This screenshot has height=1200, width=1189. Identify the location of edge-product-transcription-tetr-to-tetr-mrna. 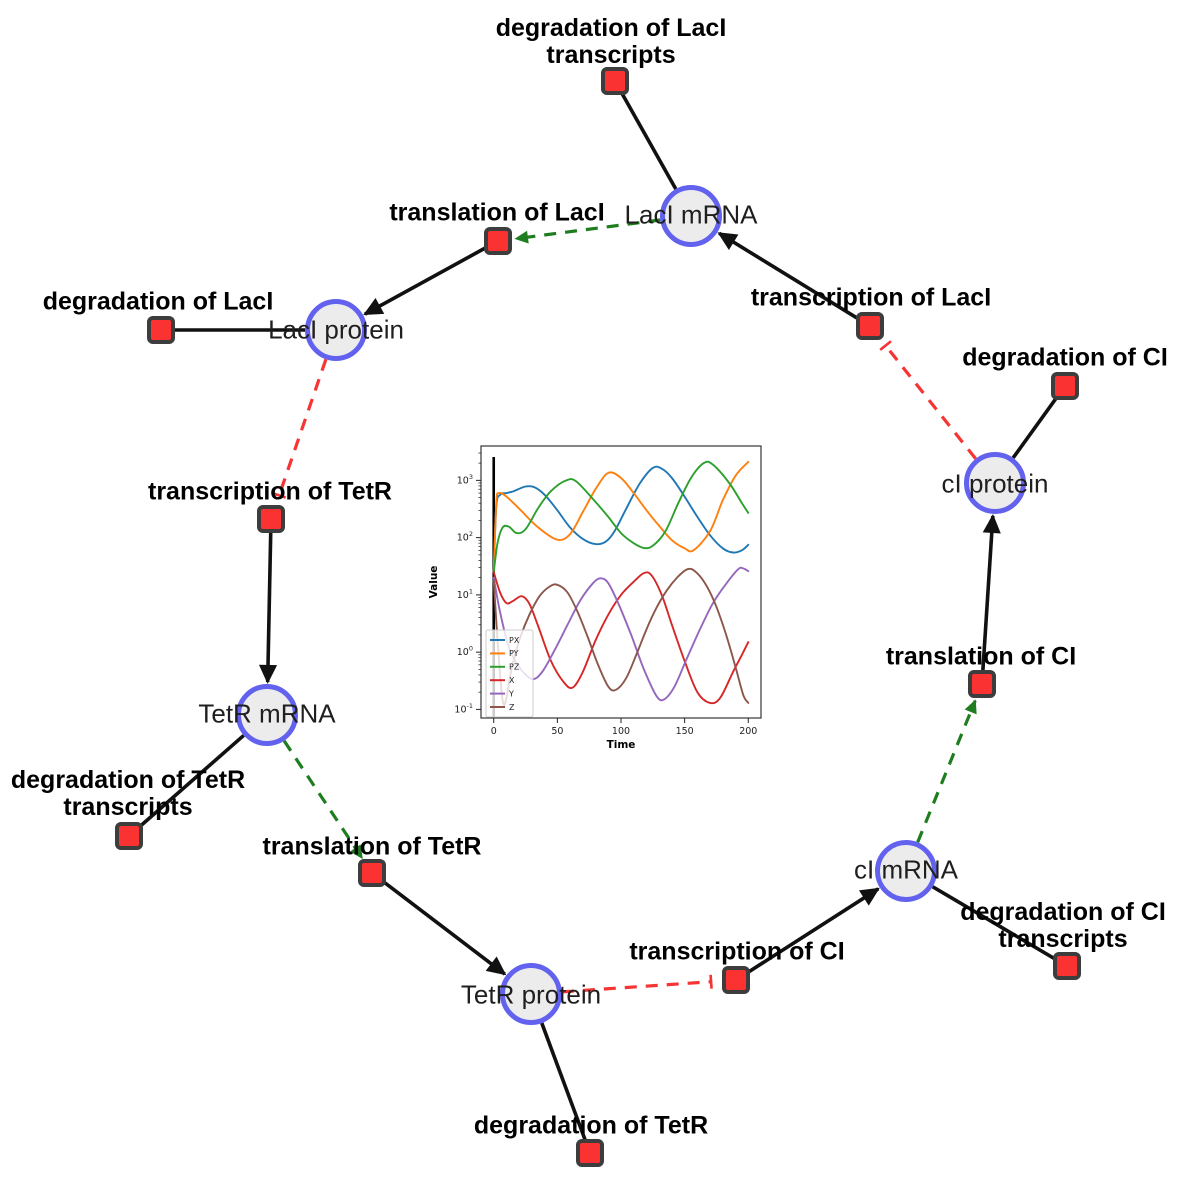
(268, 607).